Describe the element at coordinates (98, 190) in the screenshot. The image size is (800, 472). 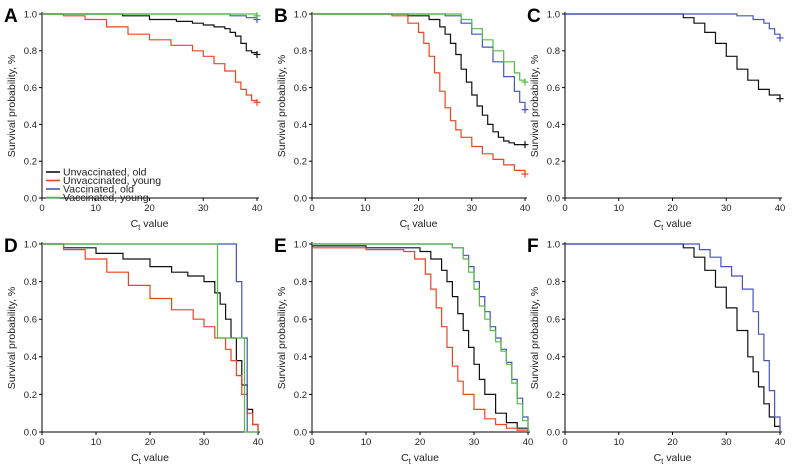
I see `legend-label-vaccinated-old: Vaccinated, old` at that location.